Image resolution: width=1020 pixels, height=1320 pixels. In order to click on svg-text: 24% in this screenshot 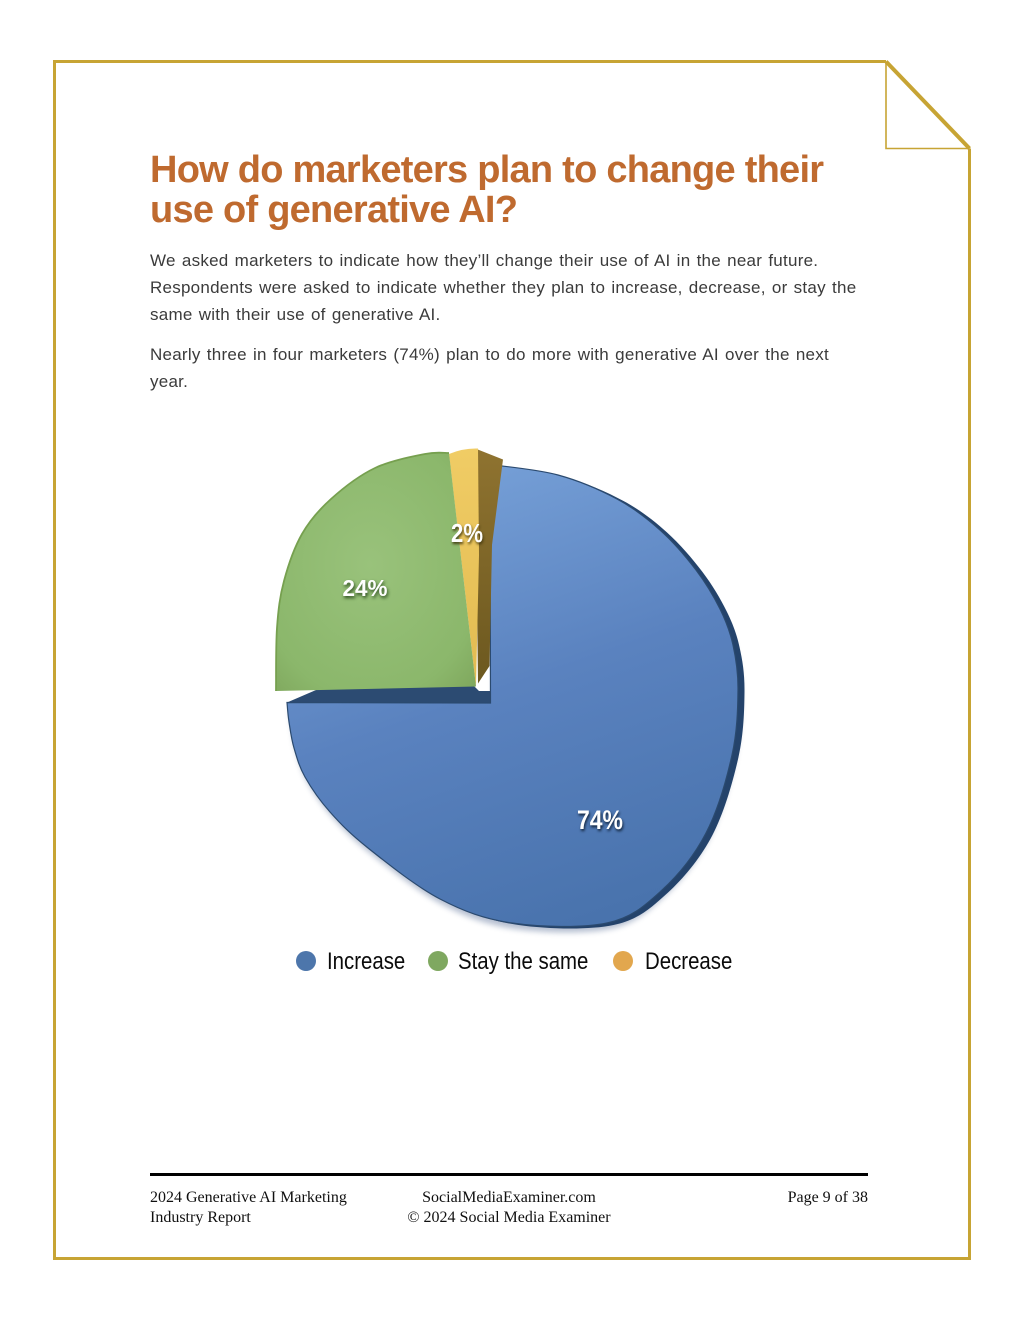, I will do `click(365, 588)`.